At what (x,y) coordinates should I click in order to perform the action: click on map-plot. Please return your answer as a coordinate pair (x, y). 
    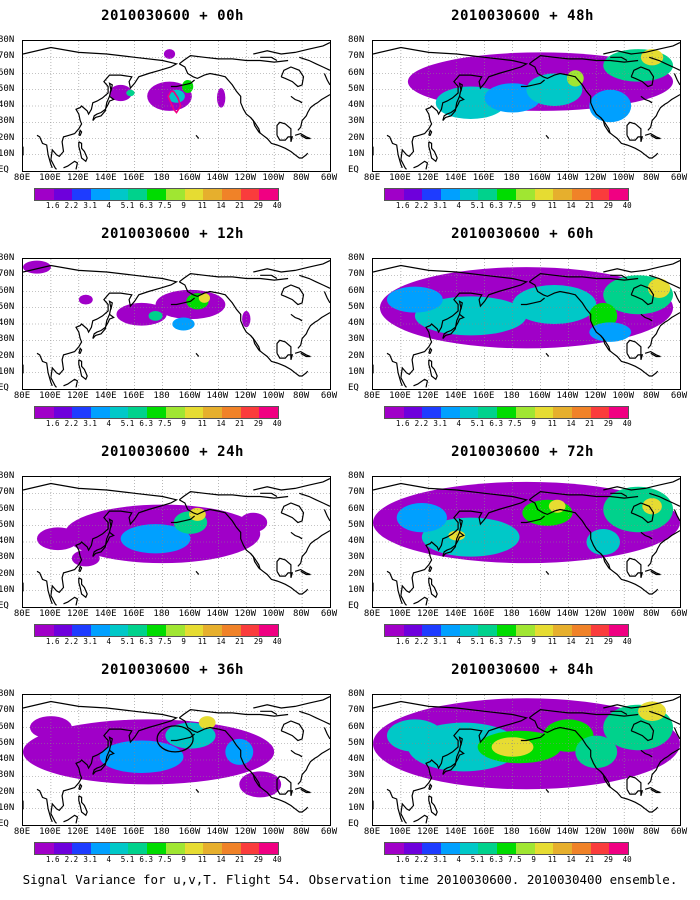
    Looking at the image, I should click on (176, 542).